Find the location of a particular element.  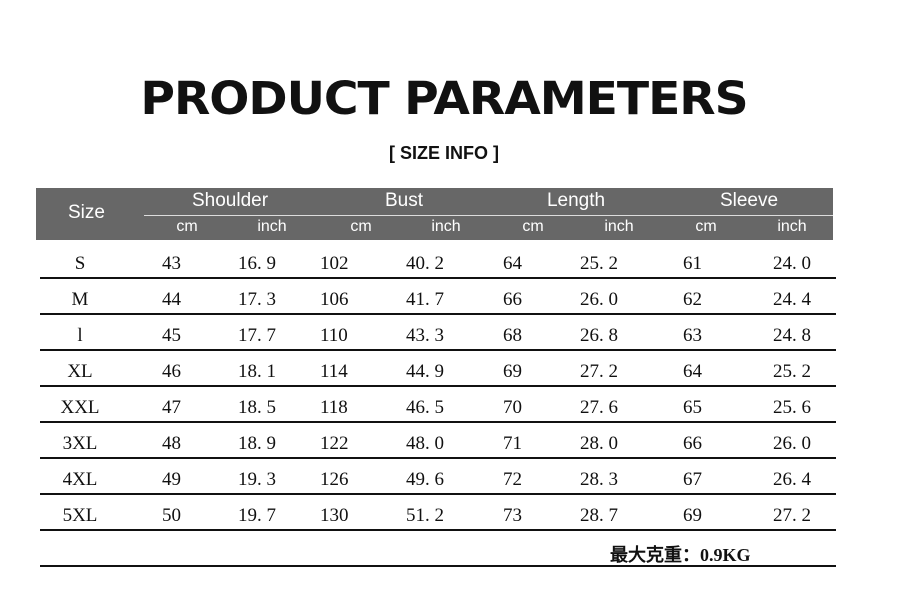

header-group-bust: Bust is located at coordinates (404, 200).